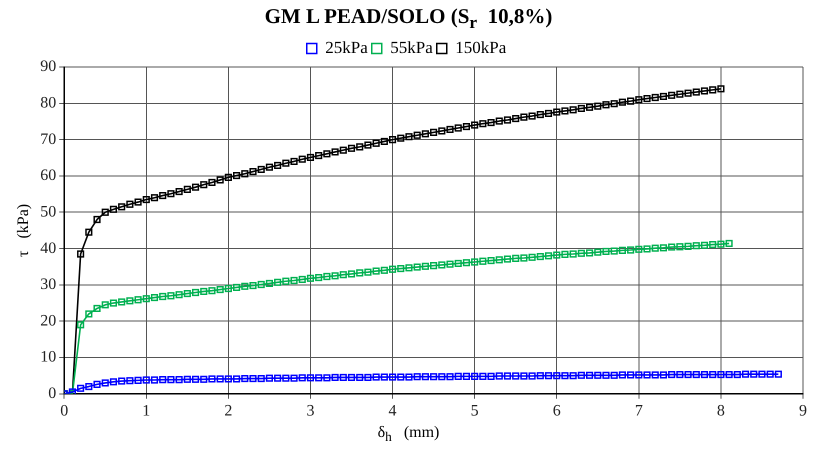 Image resolution: width=817 pixels, height=450 pixels. Describe the element at coordinates (48, 357) in the screenshot. I see `y-tick-label: 10` at that location.